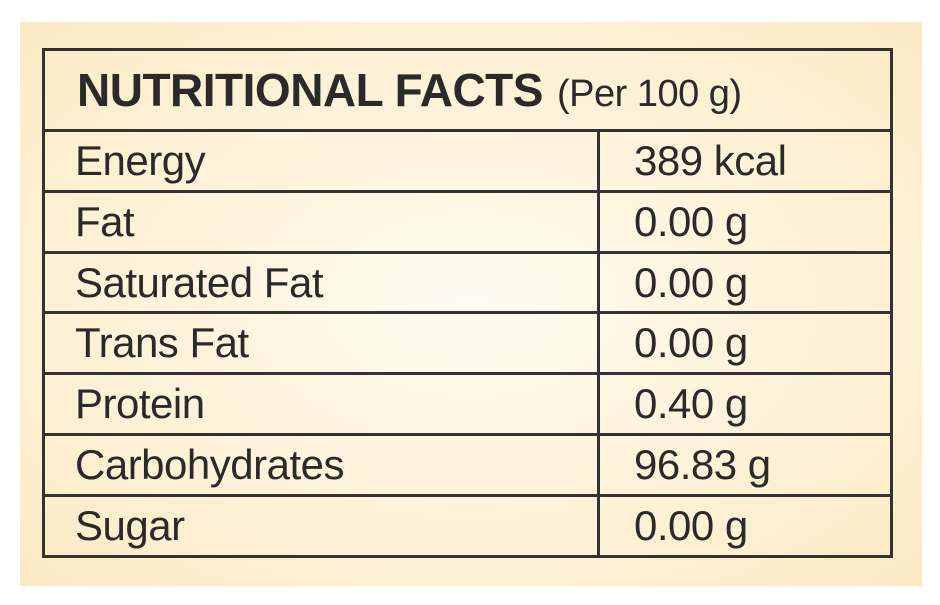  I want to click on nutrient-amount: 96.83 g, so click(745, 465).